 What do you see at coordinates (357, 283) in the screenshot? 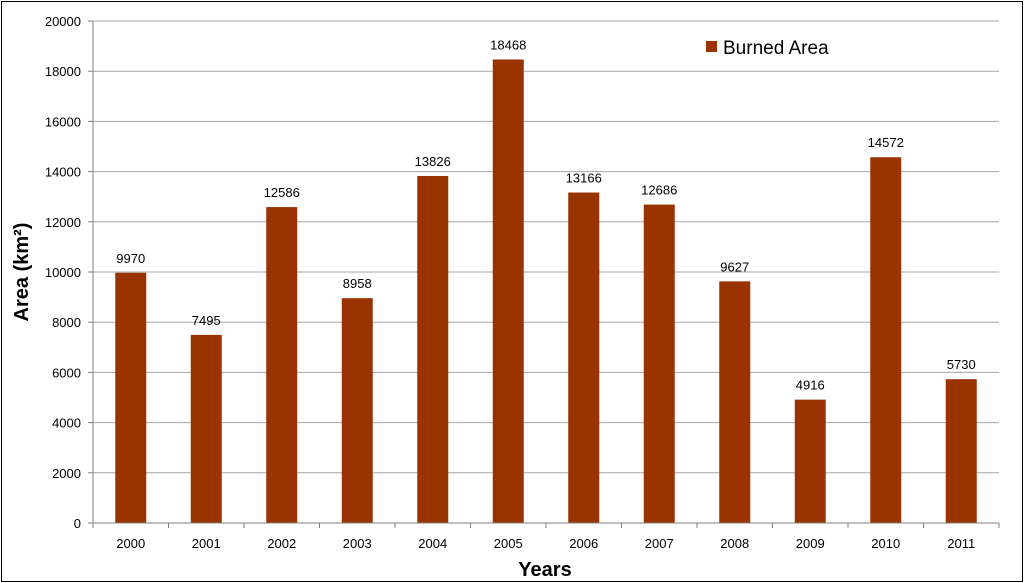
I see `data-label-2003: 8958` at bounding box center [357, 283].